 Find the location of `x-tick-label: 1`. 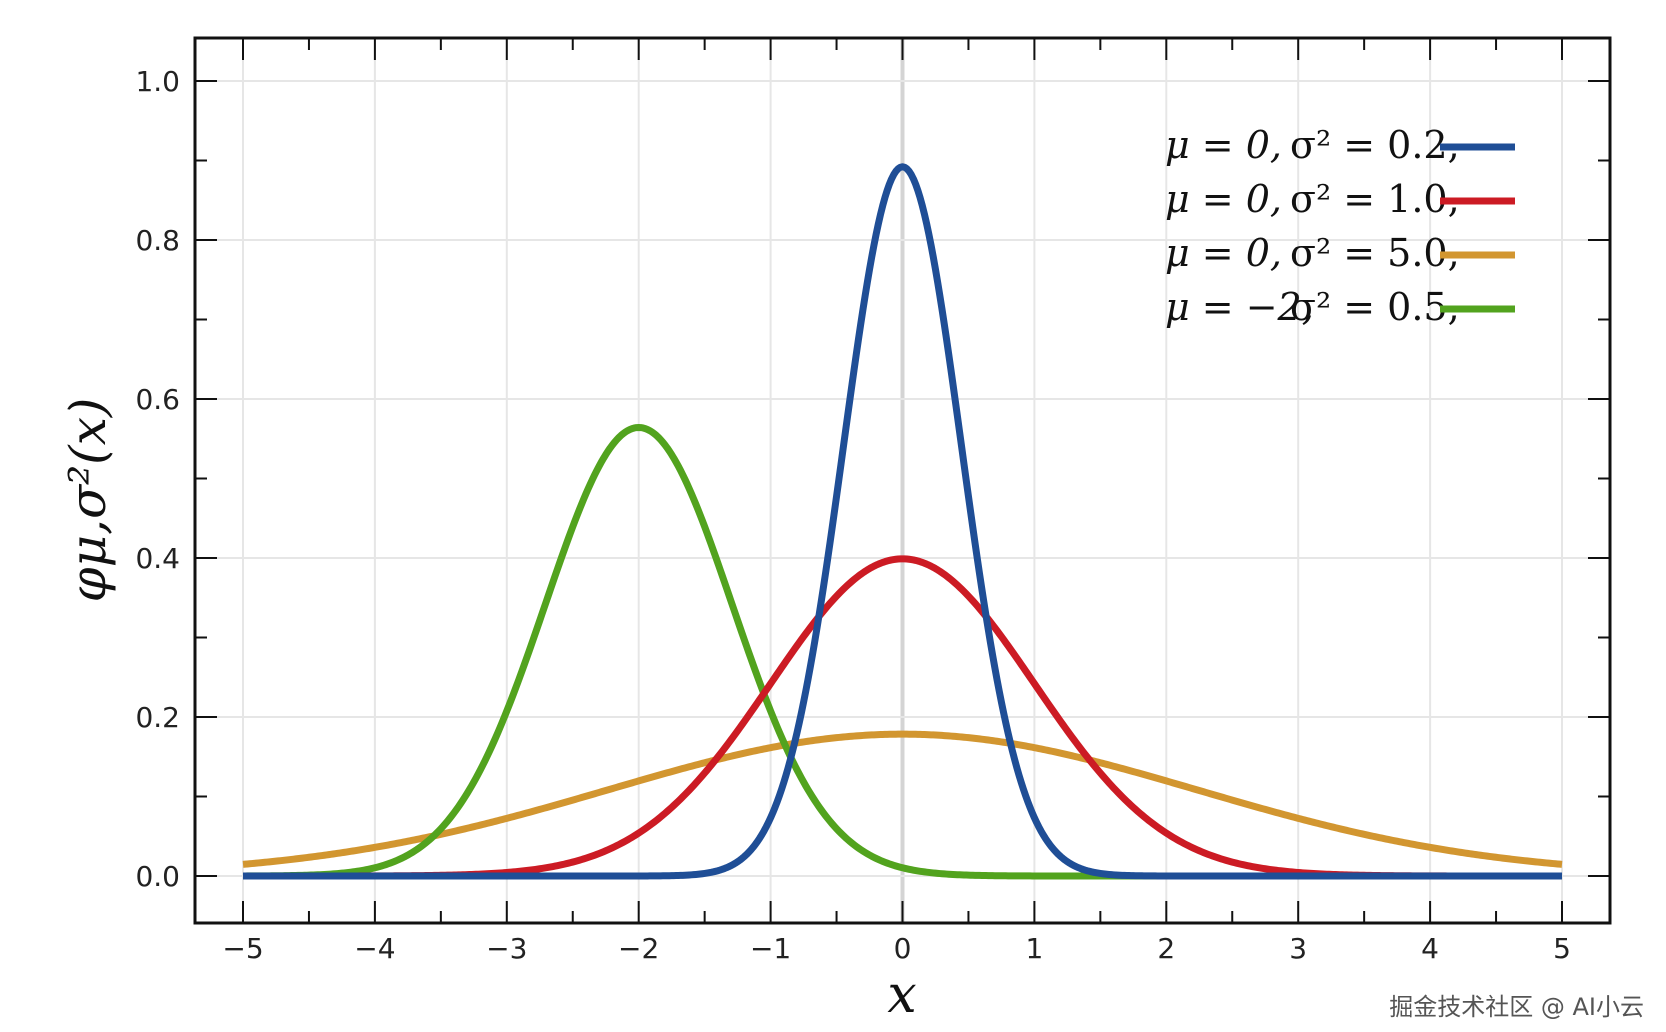

x-tick-label: 1 is located at coordinates (1034, 948).